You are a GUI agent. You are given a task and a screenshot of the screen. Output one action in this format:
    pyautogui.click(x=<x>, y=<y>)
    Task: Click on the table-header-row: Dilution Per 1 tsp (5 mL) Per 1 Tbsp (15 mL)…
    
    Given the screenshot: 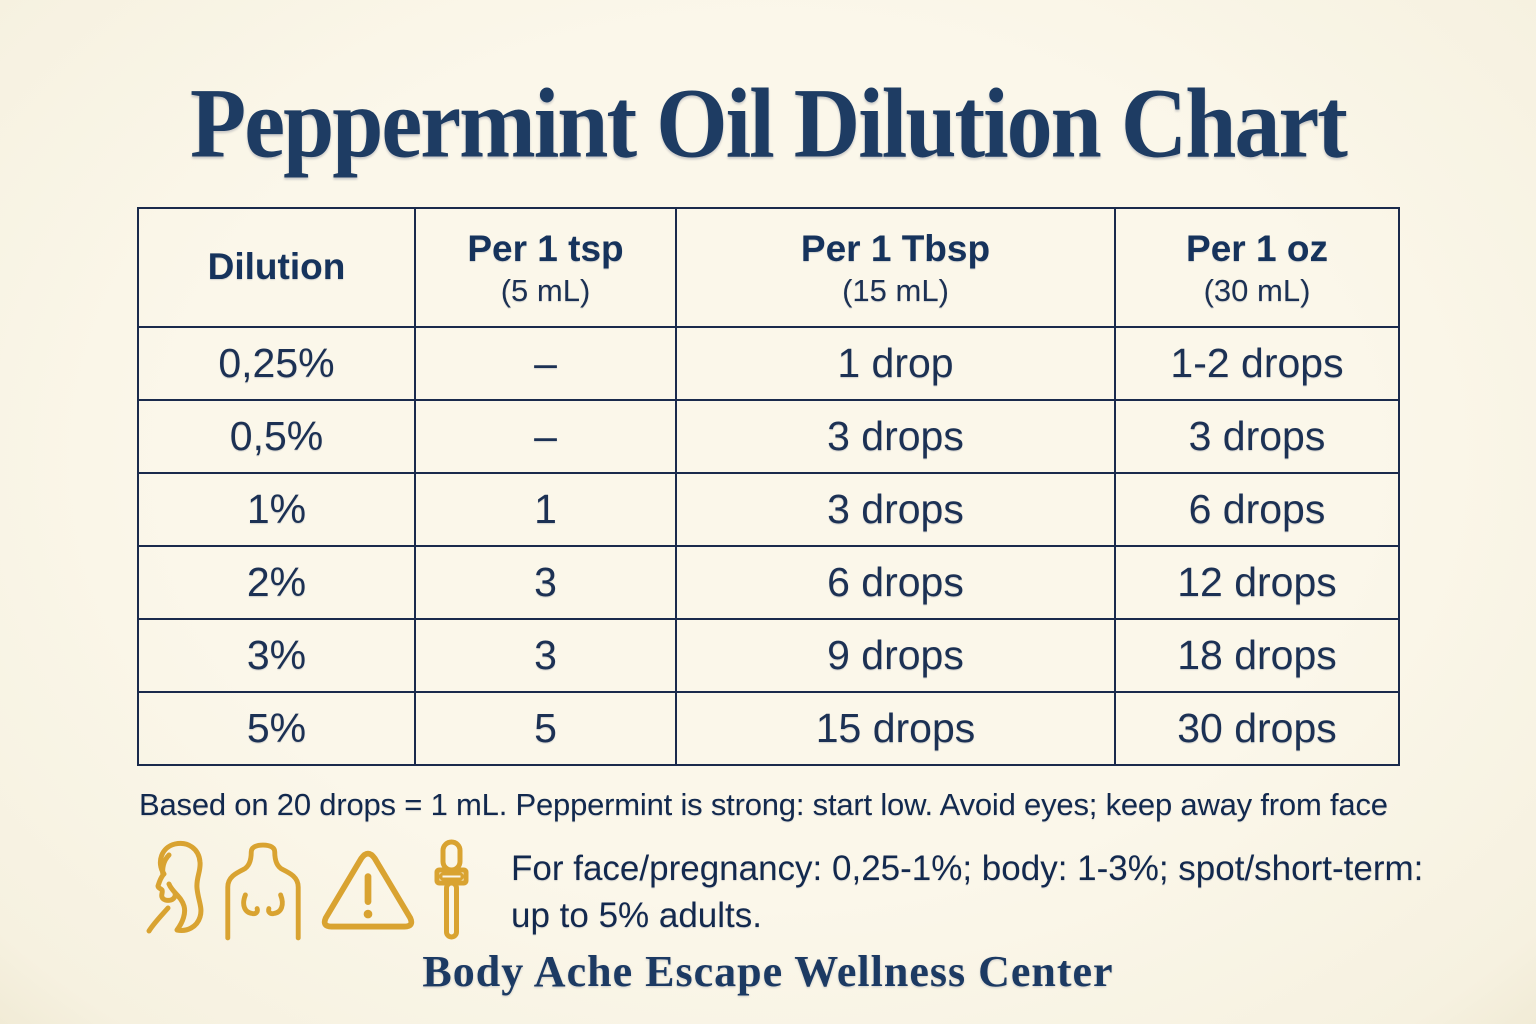 What is the action you would take?
    pyautogui.click(x=768, y=267)
    